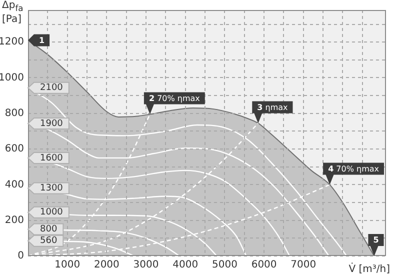  I want to click on y-axis-title: Δp$_{fa}$ [Pa], so click(13, 13).